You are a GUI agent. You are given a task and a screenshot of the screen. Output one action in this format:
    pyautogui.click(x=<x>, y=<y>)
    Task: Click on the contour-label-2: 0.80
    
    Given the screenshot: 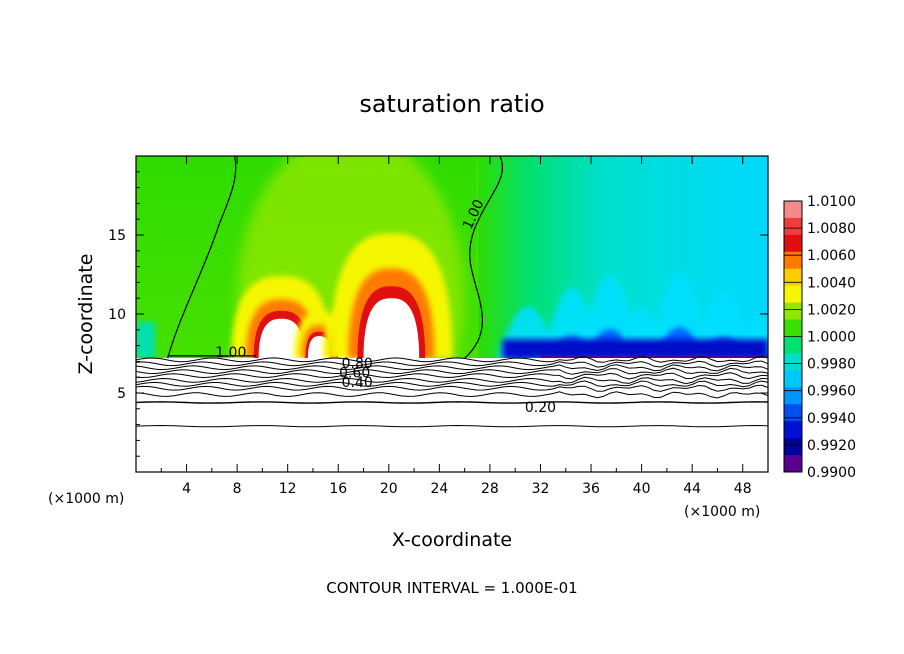 What is the action you would take?
    pyautogui.click(x=357, y=364)
    